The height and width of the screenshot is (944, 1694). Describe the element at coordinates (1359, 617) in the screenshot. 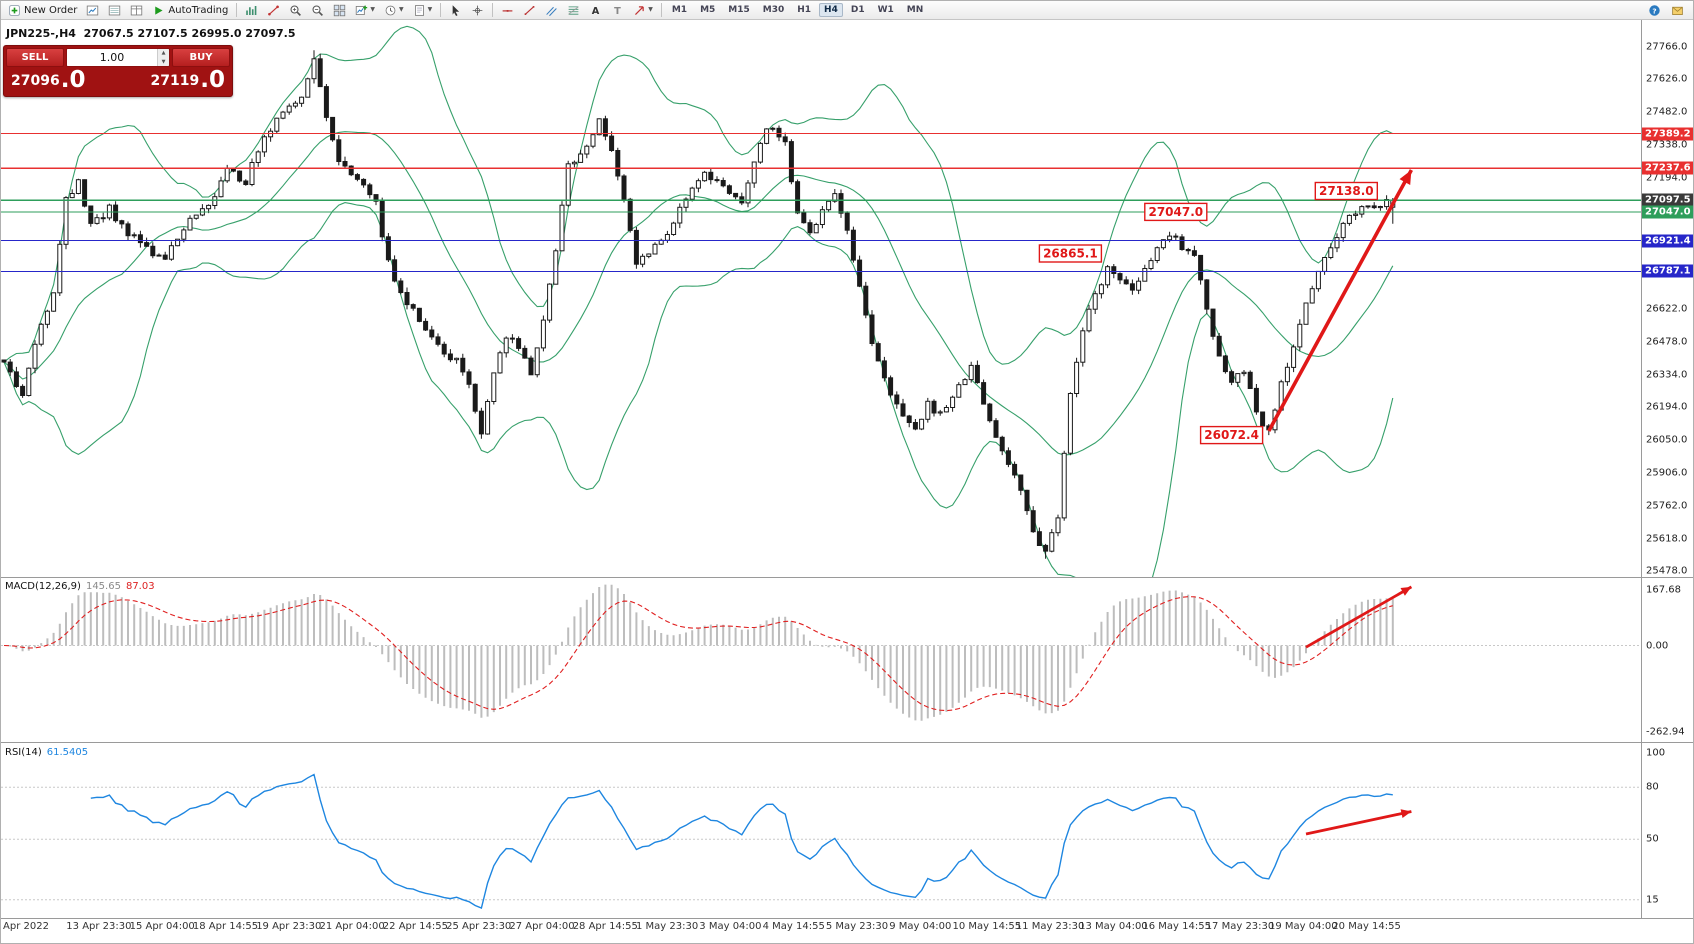

I see `macd-trend-arrow` at that location.